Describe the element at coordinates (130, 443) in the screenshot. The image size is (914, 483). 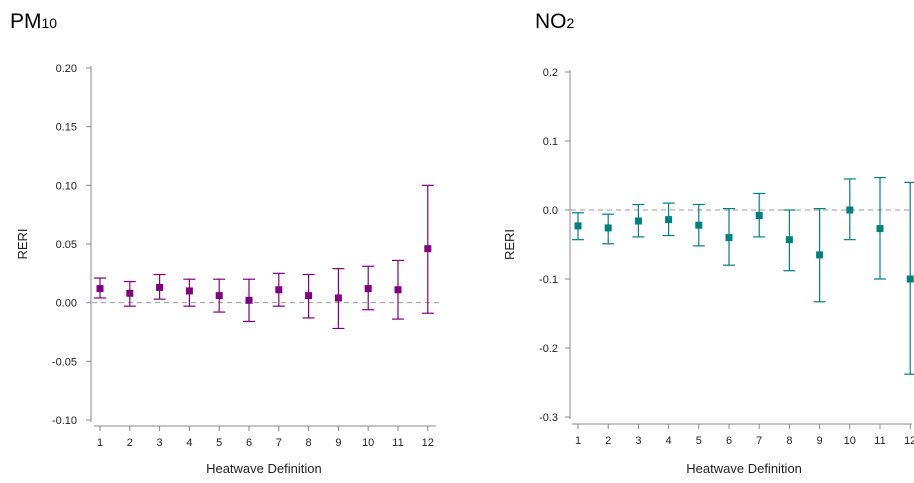
I see `pm10-x-tick-label: 2` at that location.